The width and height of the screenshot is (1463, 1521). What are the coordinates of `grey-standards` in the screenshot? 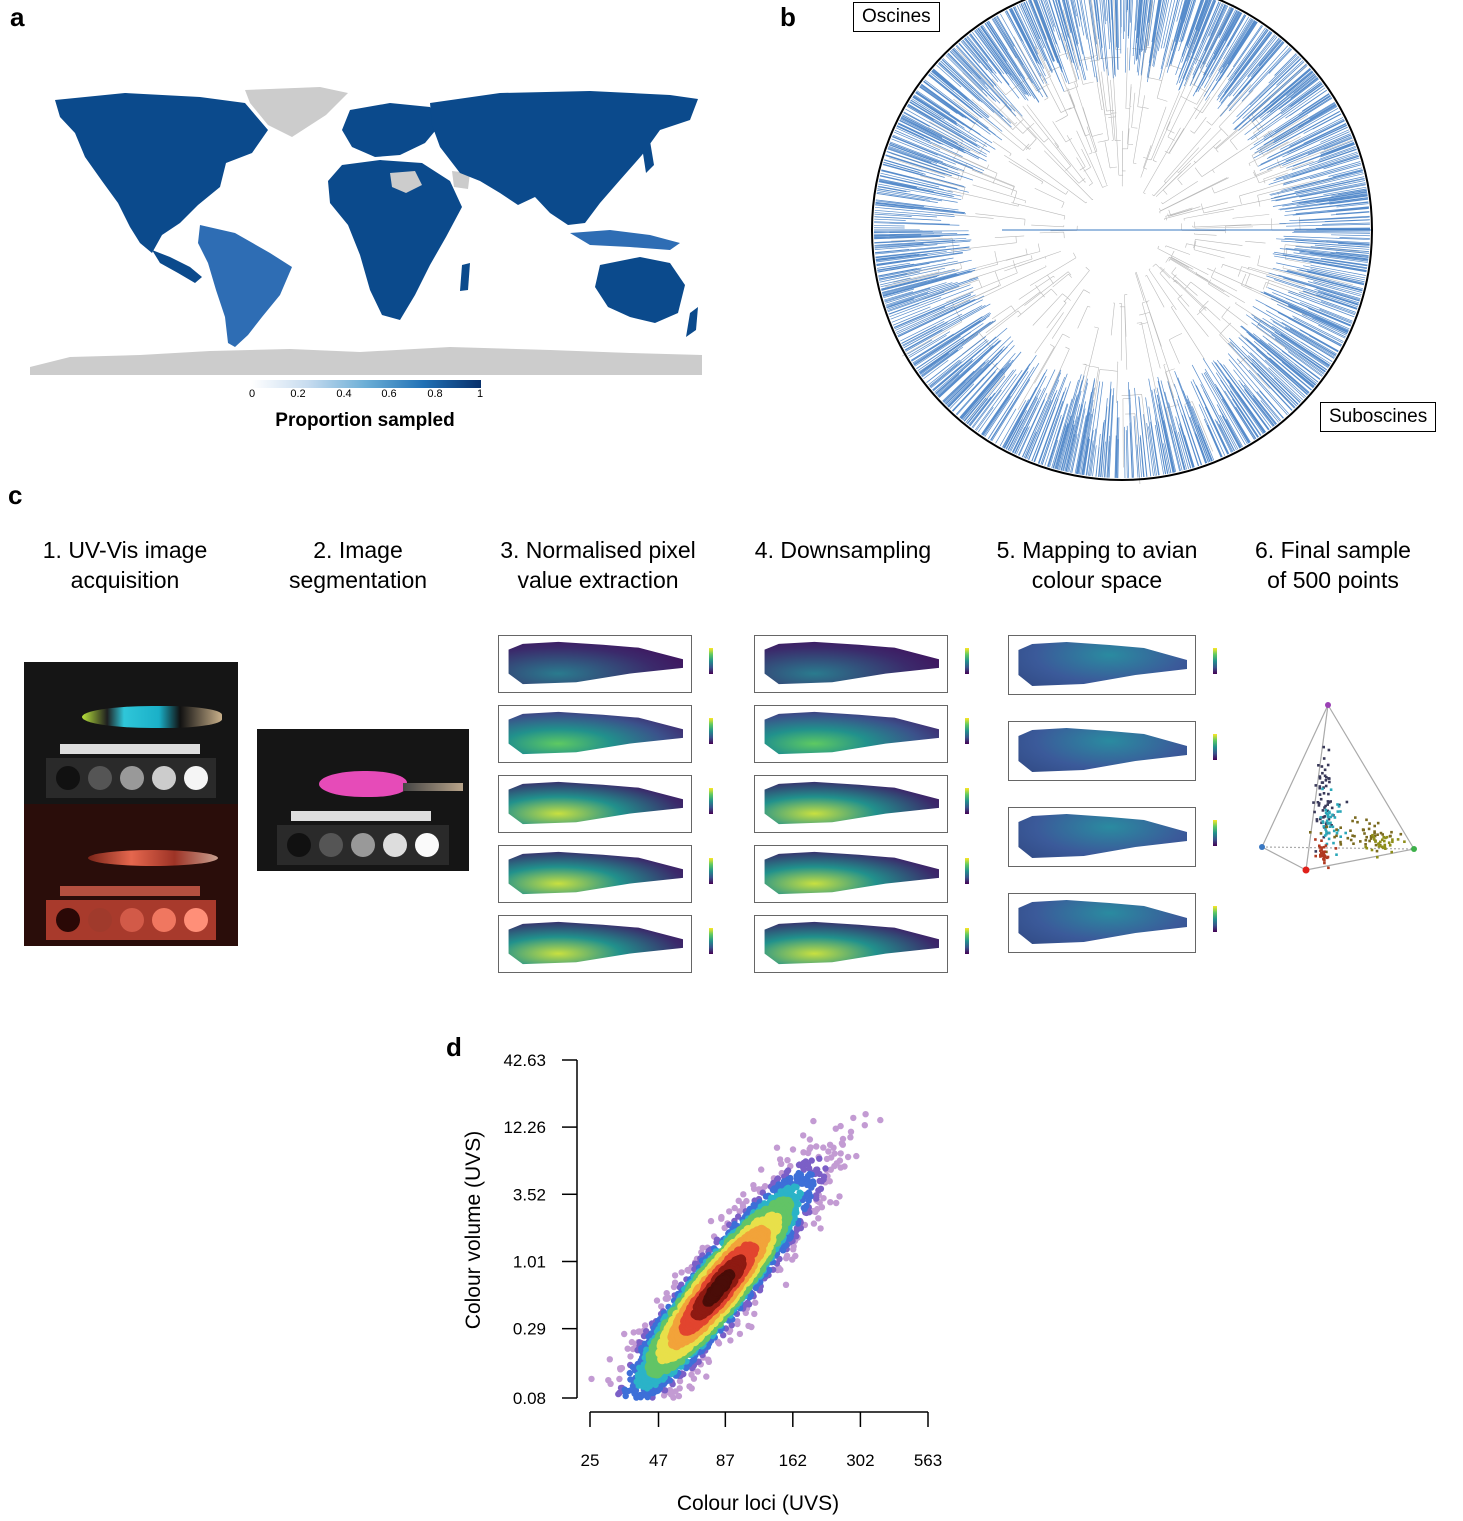 It's located at (131, 778).